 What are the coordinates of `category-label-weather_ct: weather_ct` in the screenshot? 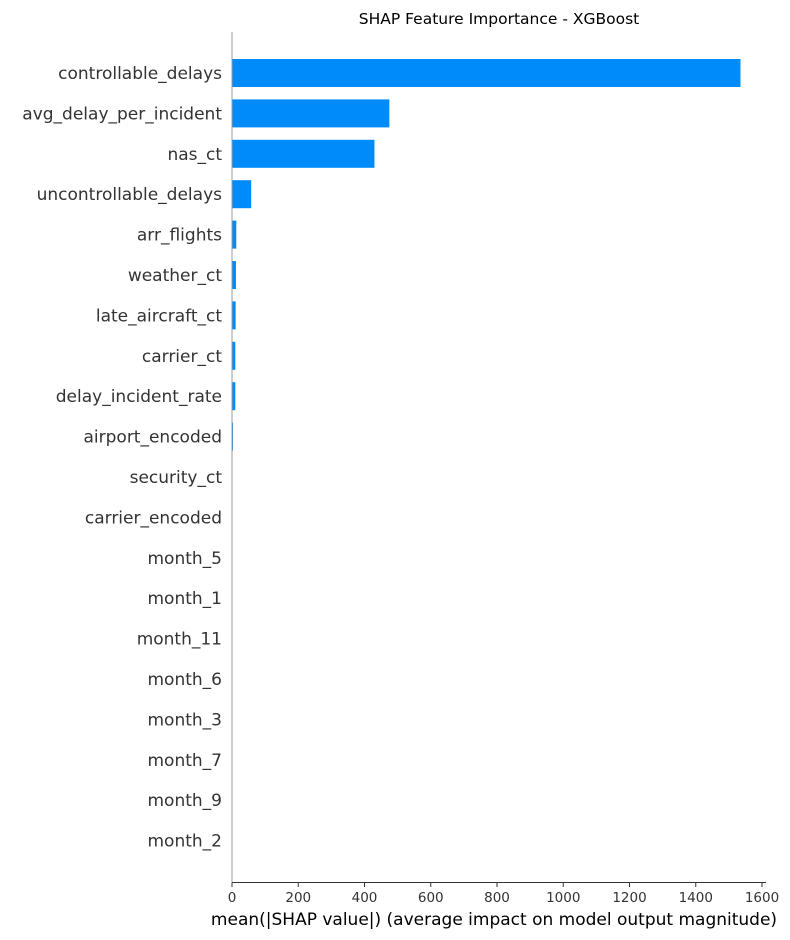 It's located at (175, 276).